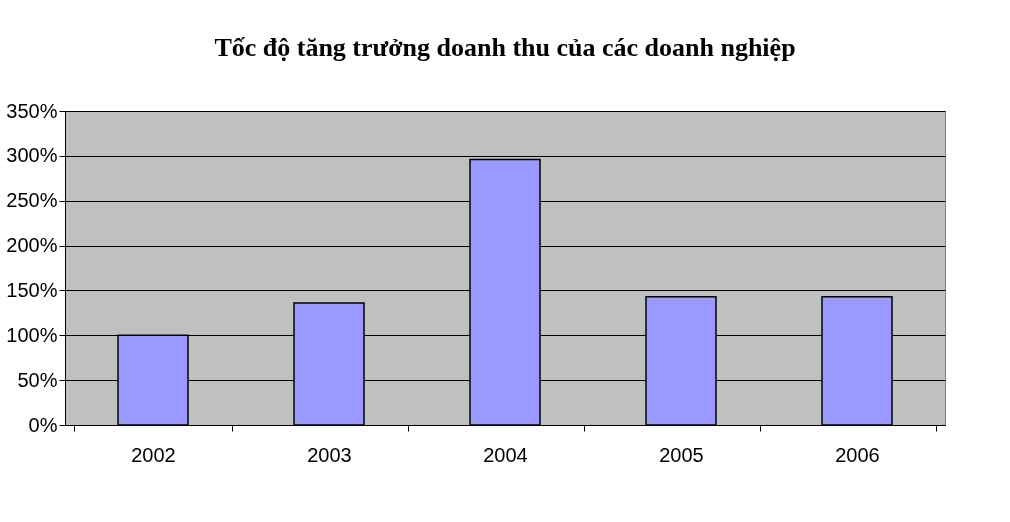  I want to click on y-tick-label: 150%, so click(32, 289).